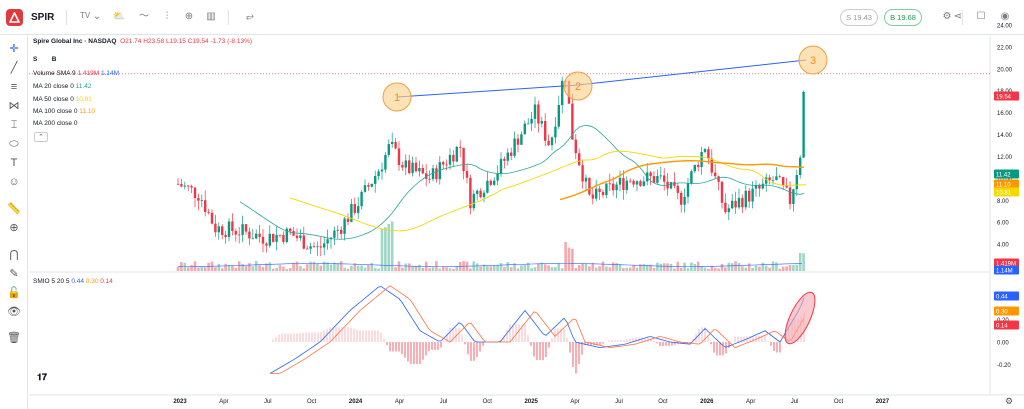 This screenshot has height=409, width=1024. What do you see at coordinates (14, 209) in the screenshot?
I see `ruler-icon: 📏` at bounding box center [14, 209].